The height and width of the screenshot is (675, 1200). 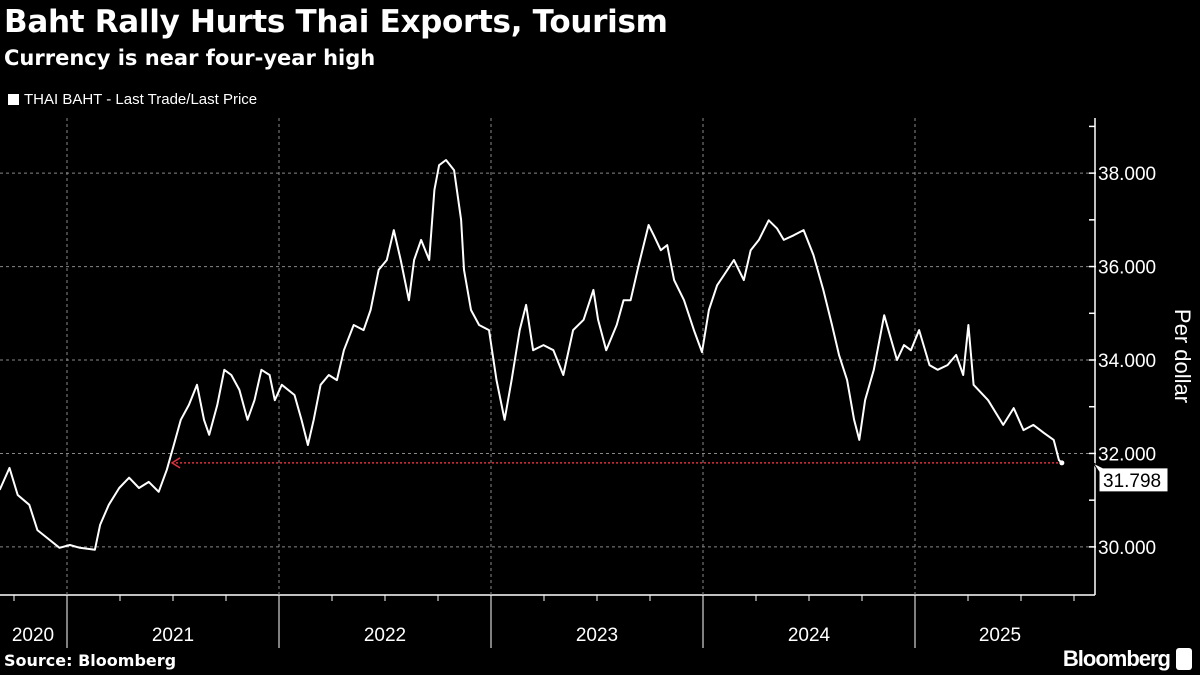 What do you see at coordinates (1127, 268) in the screenshot?
I see `y-tick-label: 36.000` at bounding box center [1127, 268].